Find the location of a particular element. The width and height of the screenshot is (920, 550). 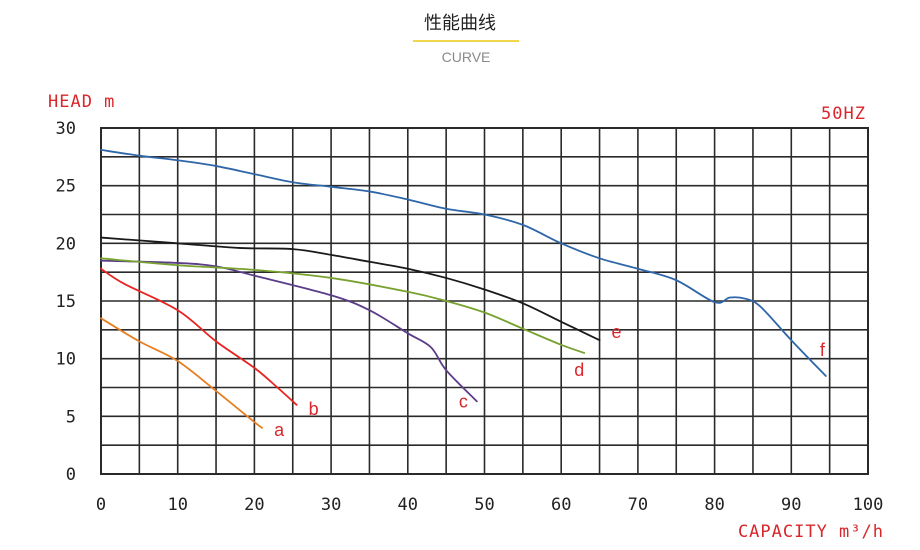

frequency-label: 50HZ is located at coordinates (843, 114).